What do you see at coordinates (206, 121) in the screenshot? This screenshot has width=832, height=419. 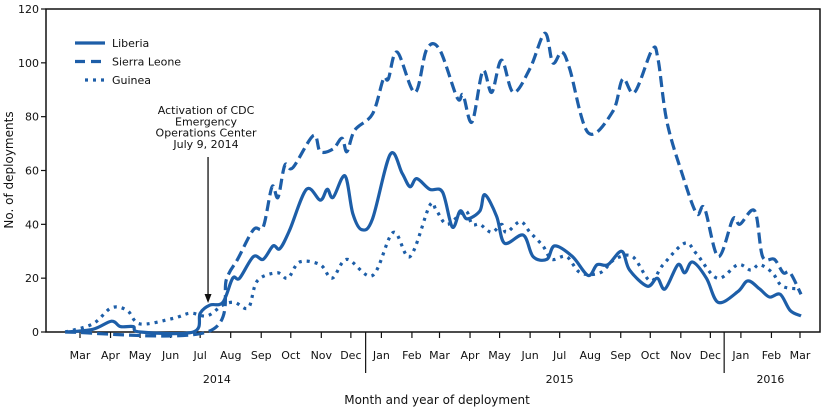 I see `annotation-text: Emergency` at bounding box center [206, 121].